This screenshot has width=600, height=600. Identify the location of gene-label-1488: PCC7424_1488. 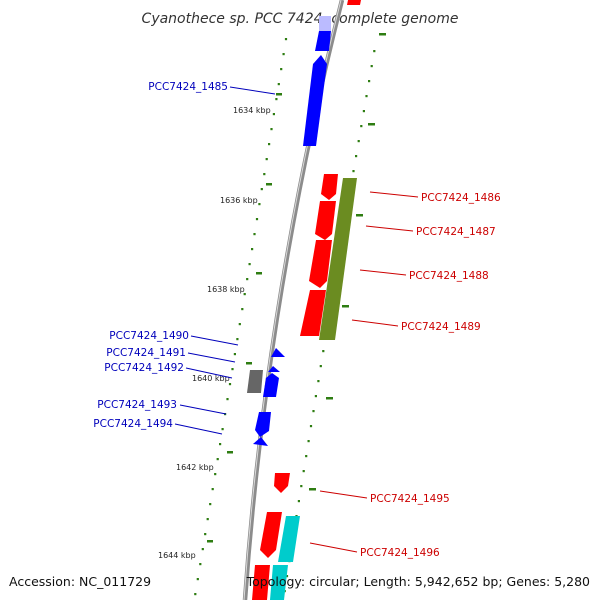
(449, 276).